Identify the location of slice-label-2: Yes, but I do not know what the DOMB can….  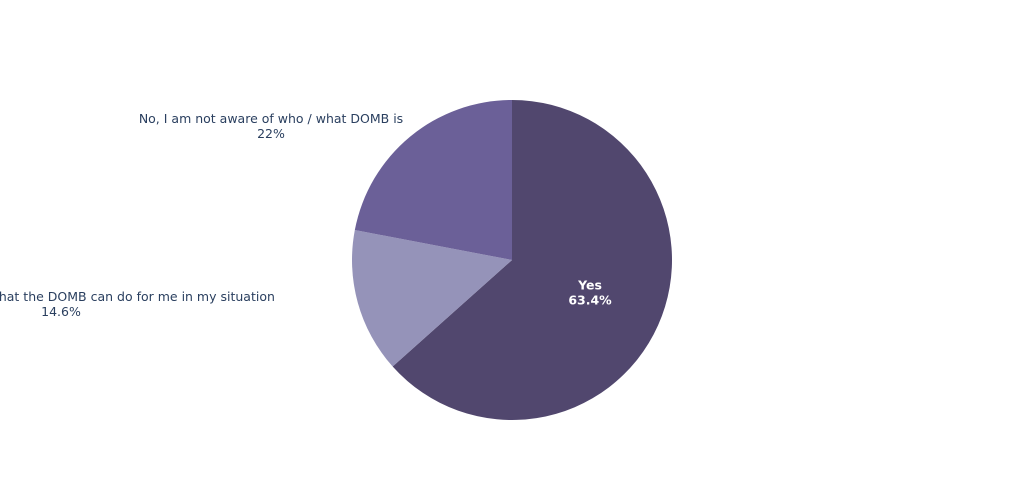
(137, 304).